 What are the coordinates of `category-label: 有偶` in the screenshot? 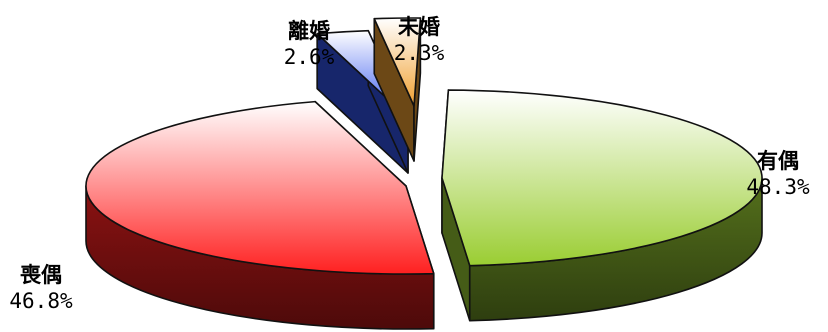 It's located at (778, 160).